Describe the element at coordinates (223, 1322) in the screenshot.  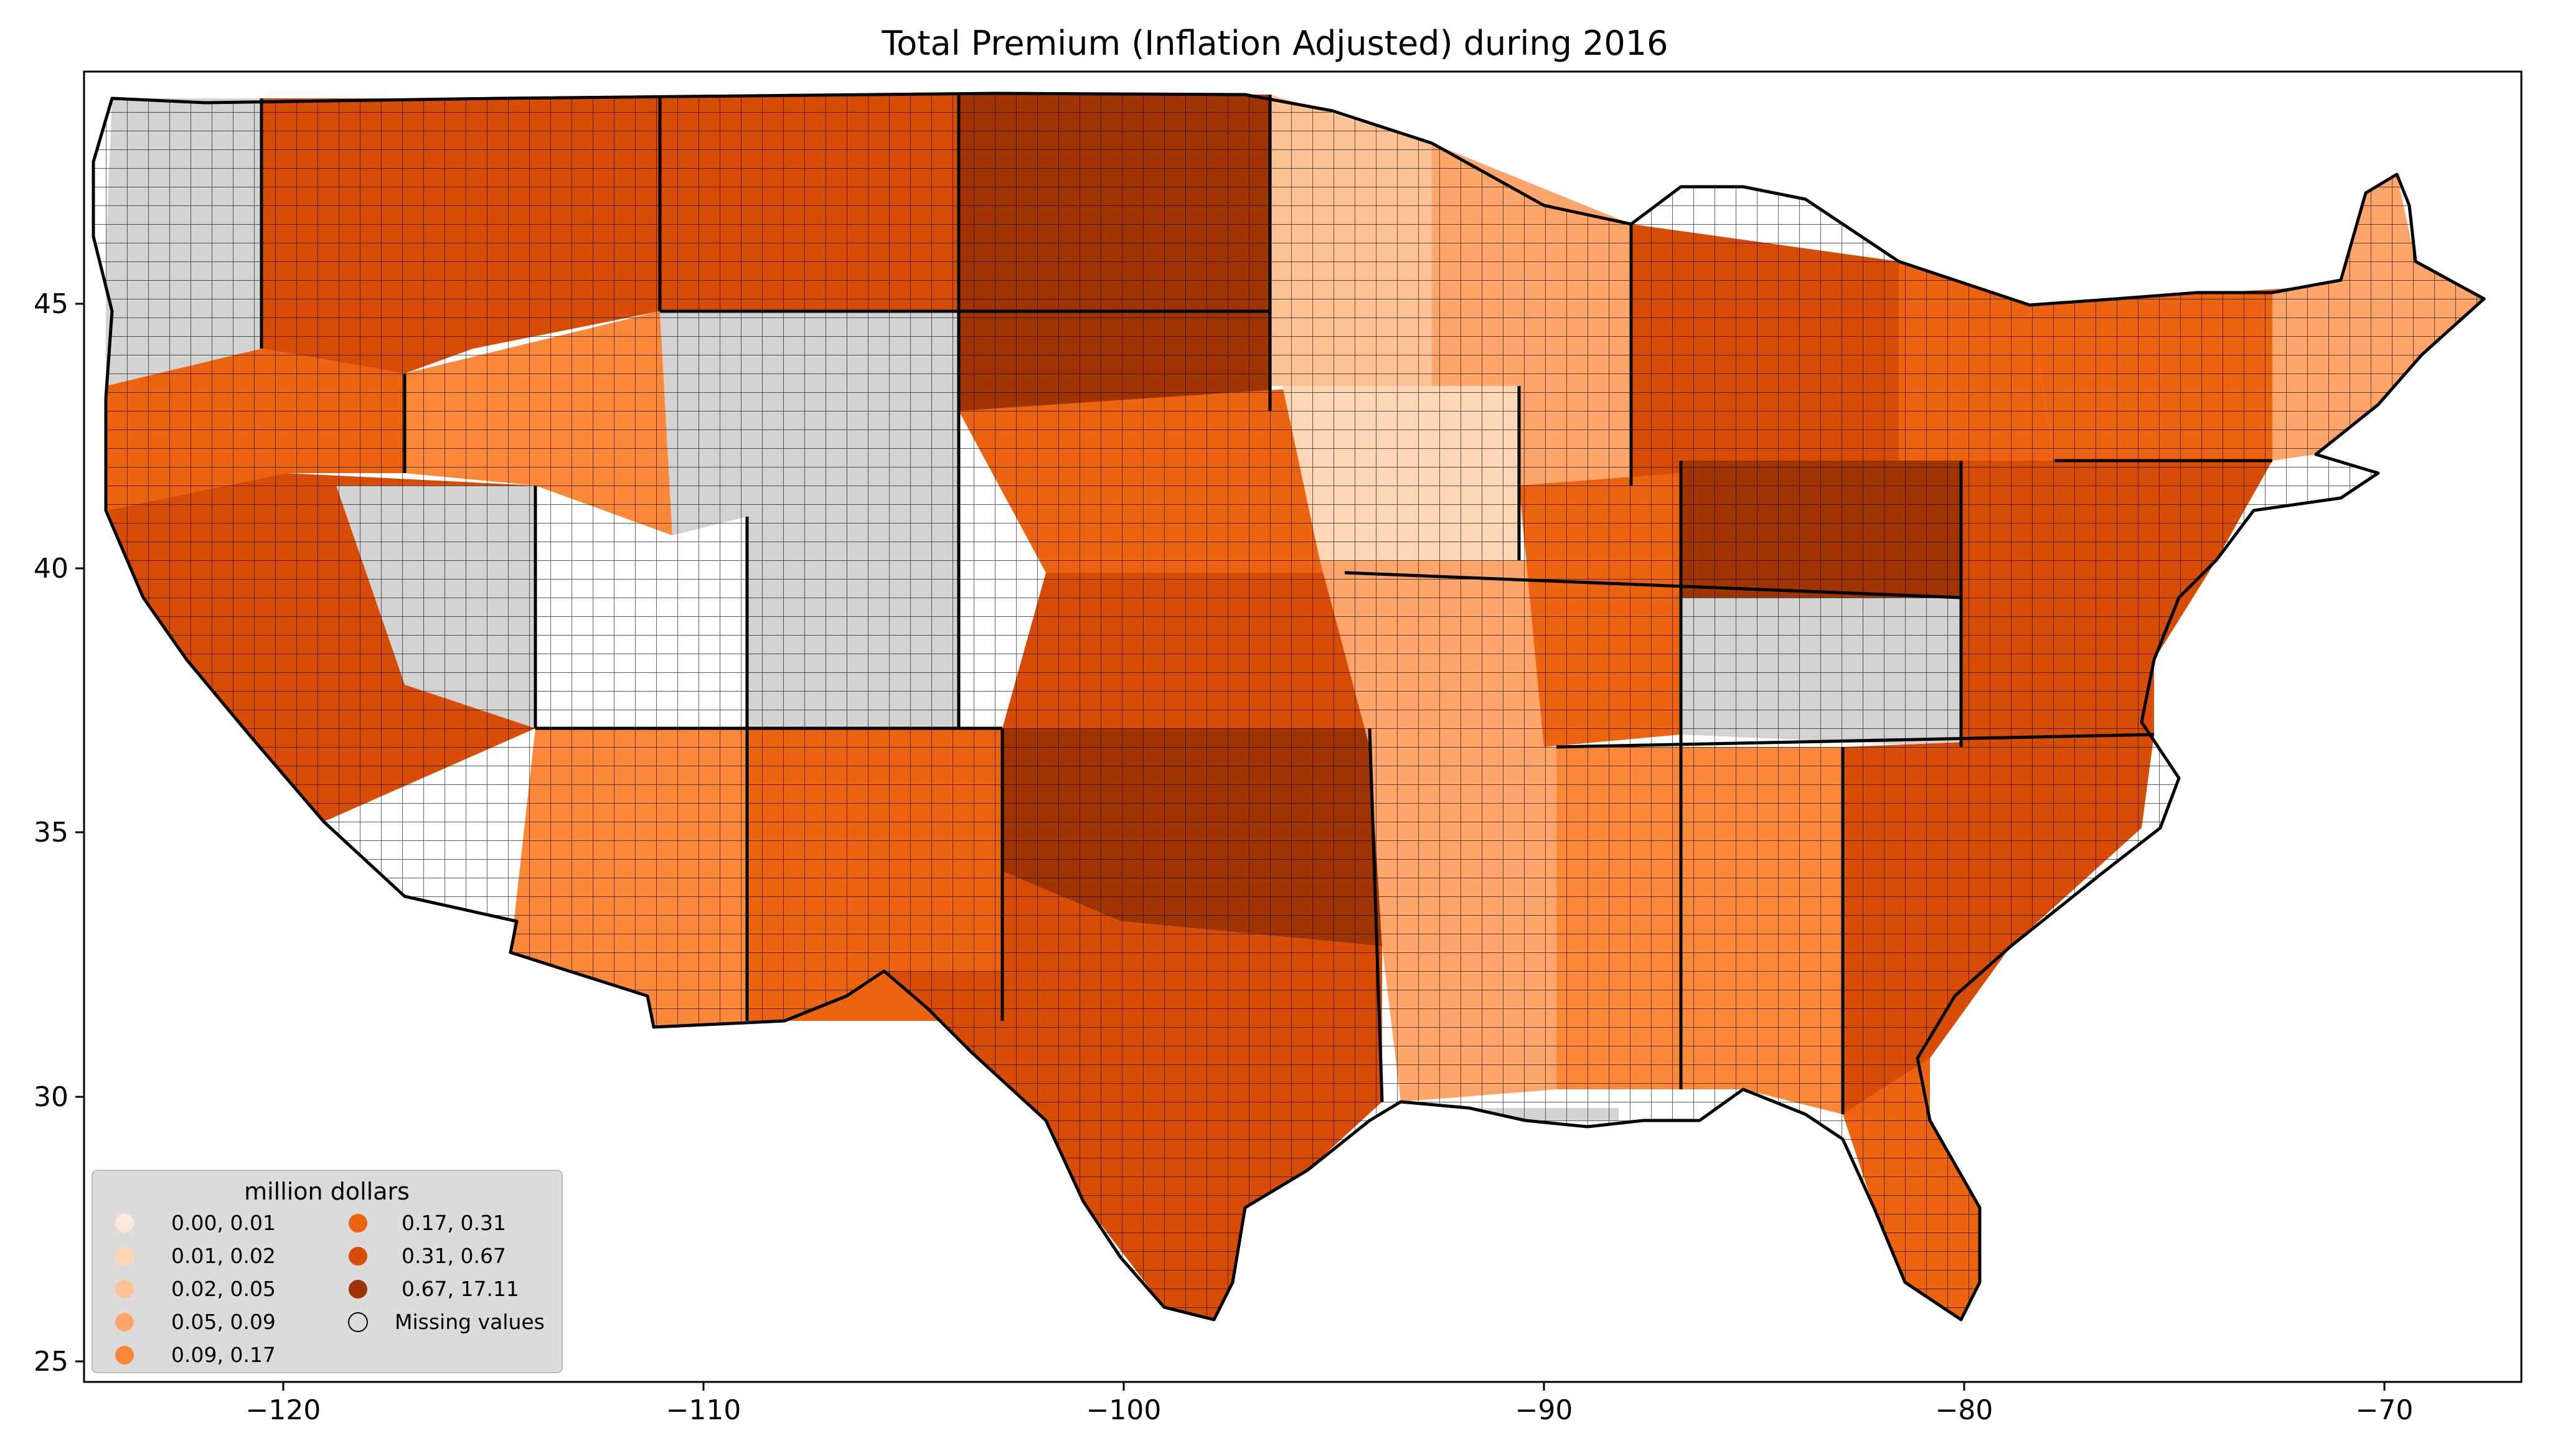
I see `legend-label: 0.05, 0.09` at that location.